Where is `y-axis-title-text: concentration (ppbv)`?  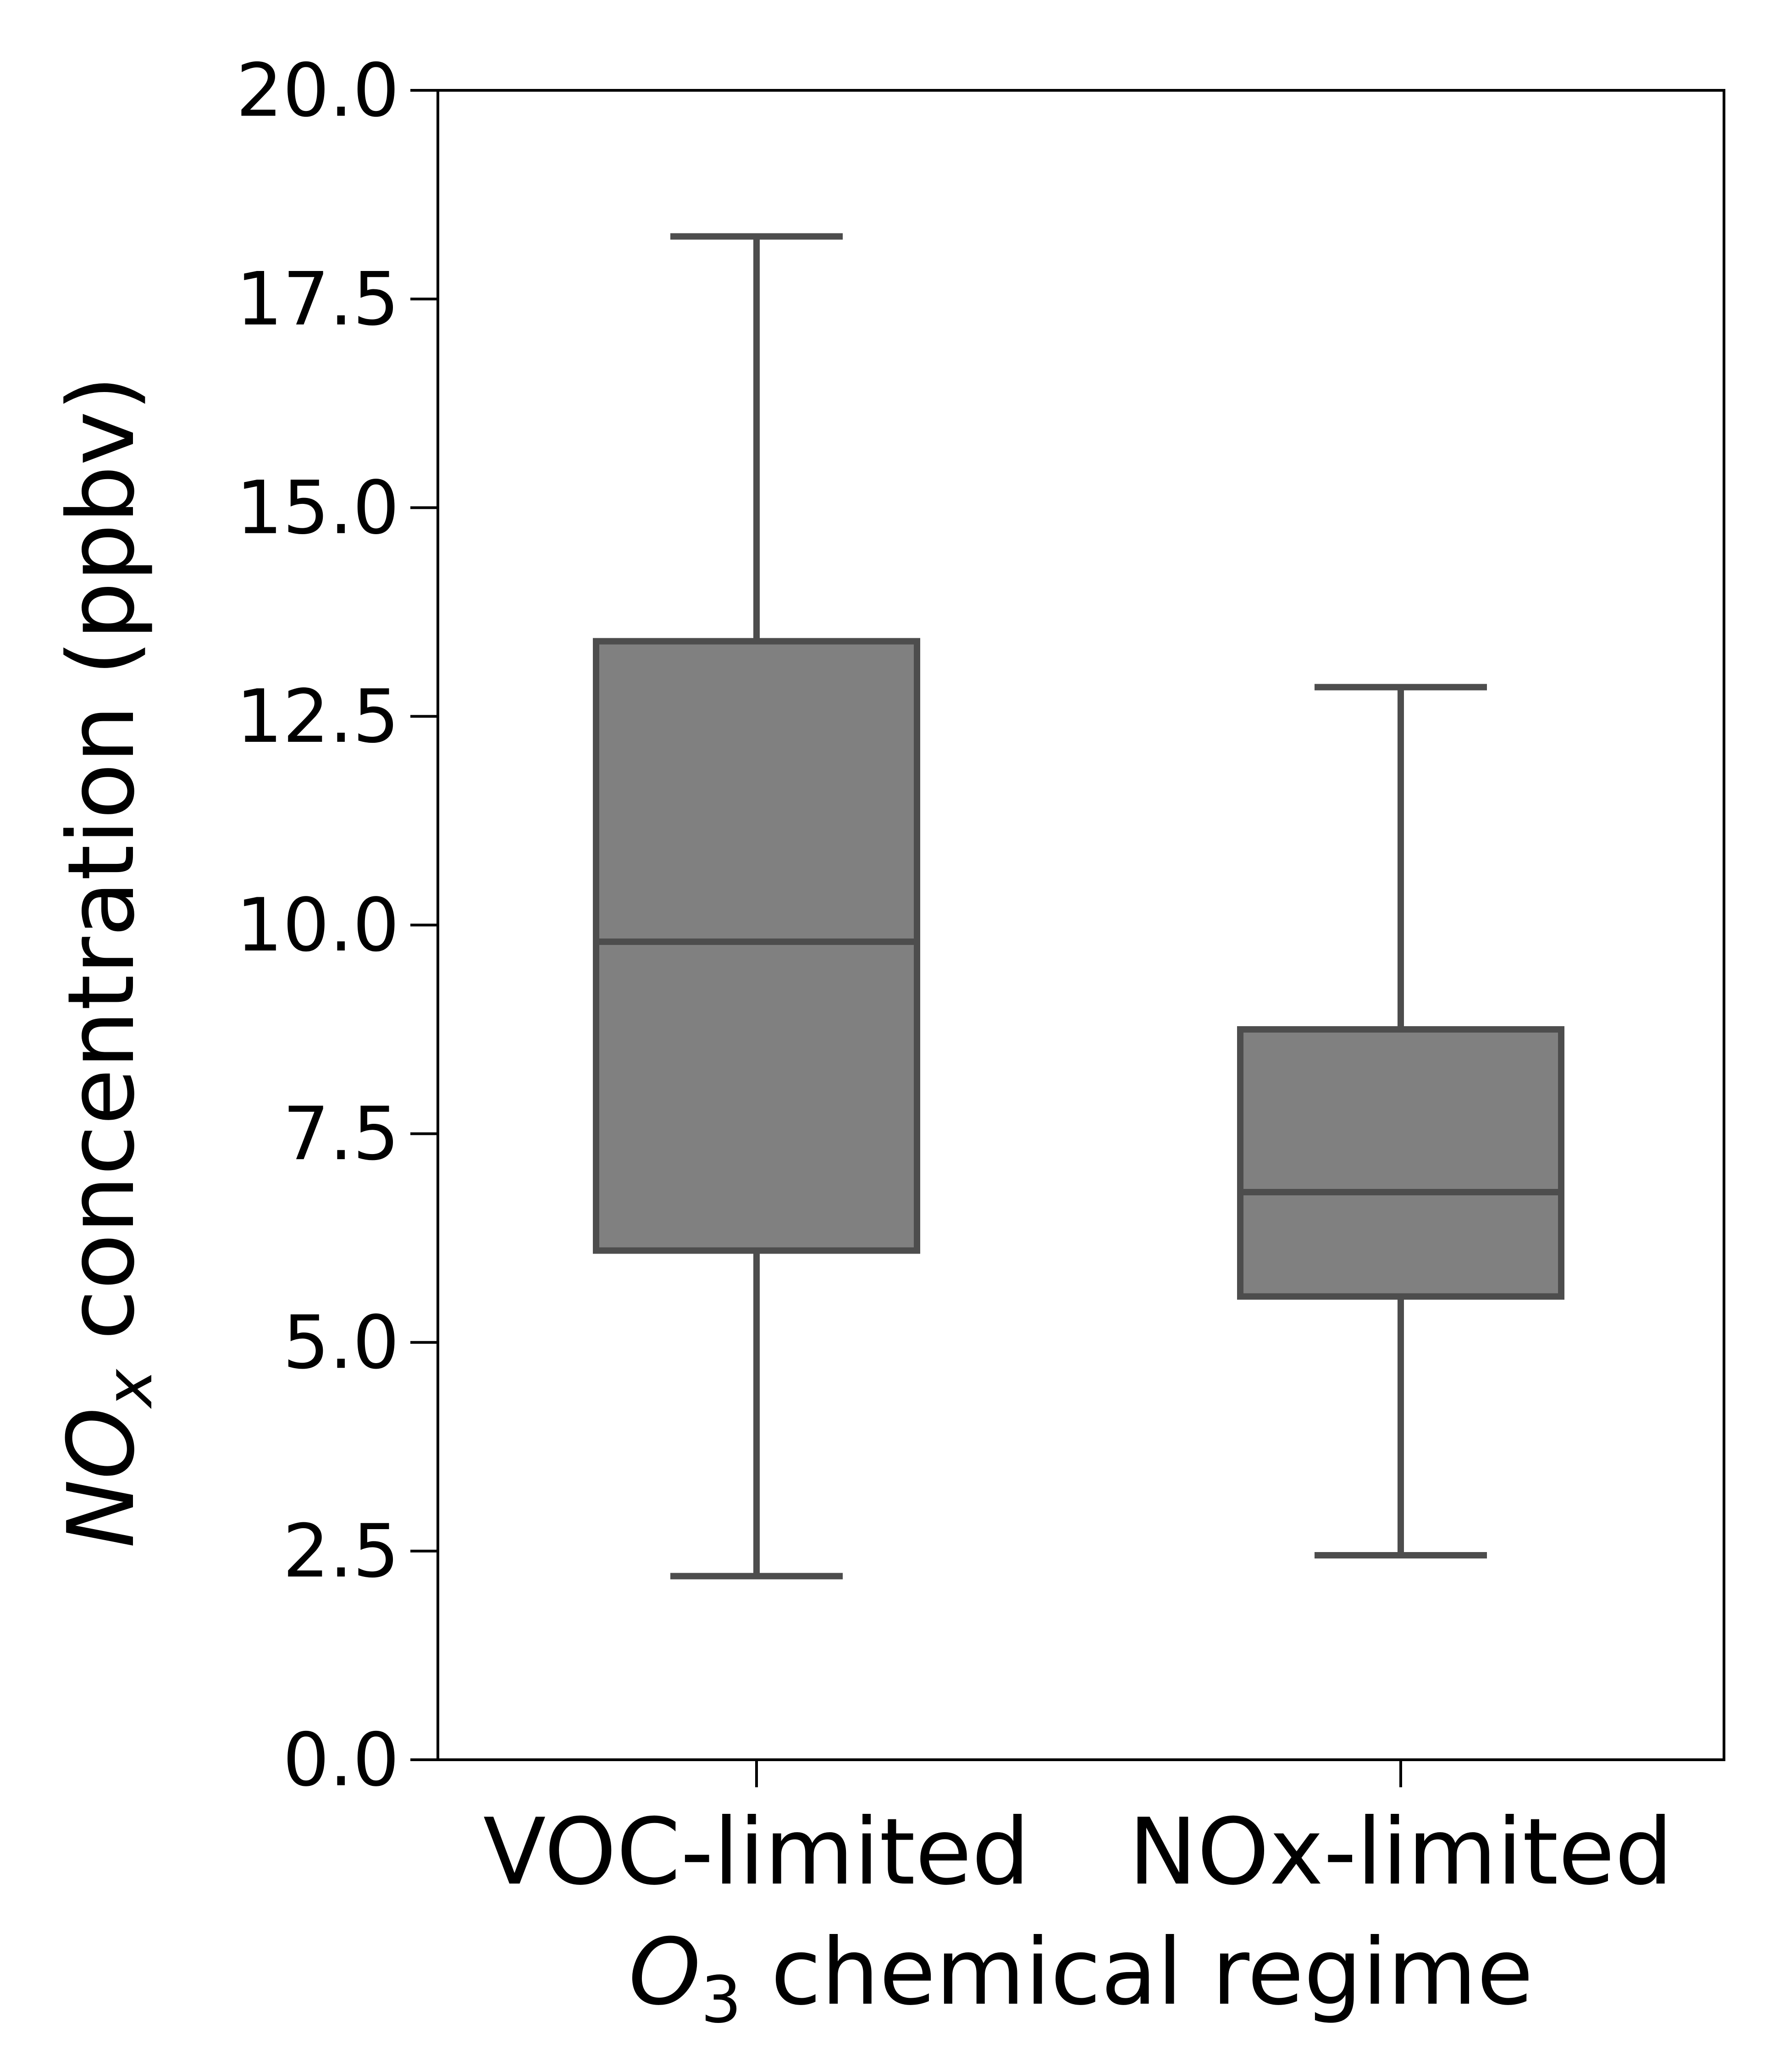
y-axis-title-text: concentration (ppbv) is located at coordinates (101, 873).